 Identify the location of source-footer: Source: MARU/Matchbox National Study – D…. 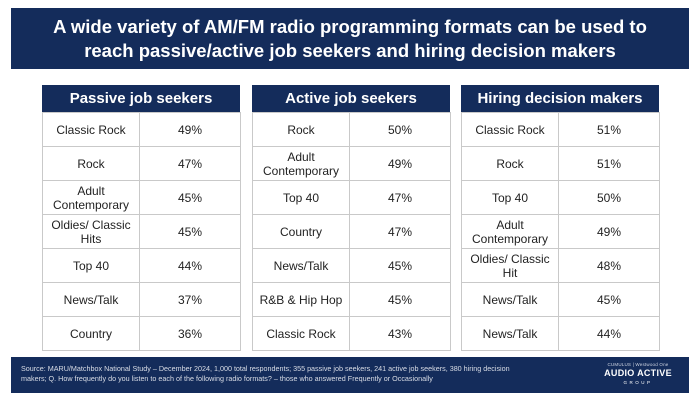
(350, 375).